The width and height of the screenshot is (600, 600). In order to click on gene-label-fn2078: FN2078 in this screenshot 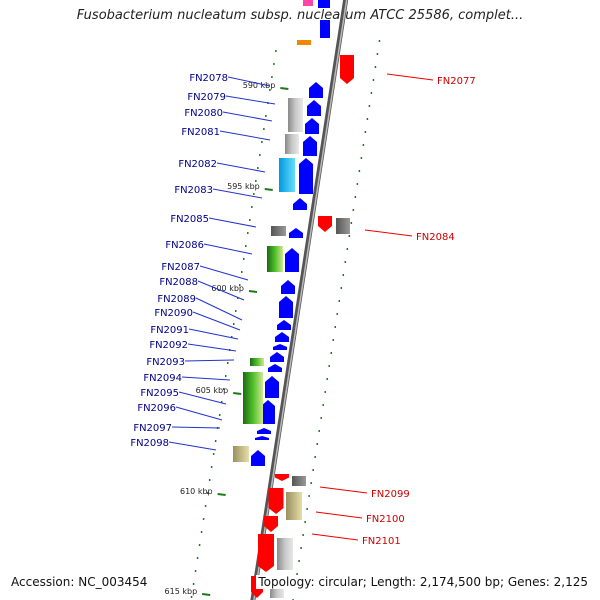, I will do `click(208, 78)`.